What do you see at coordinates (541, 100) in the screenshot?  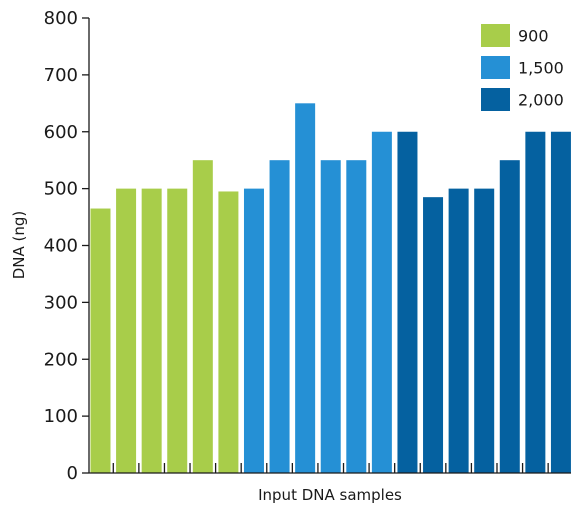 I see `legend-label: 2,000` at bounding box center [541, 100].